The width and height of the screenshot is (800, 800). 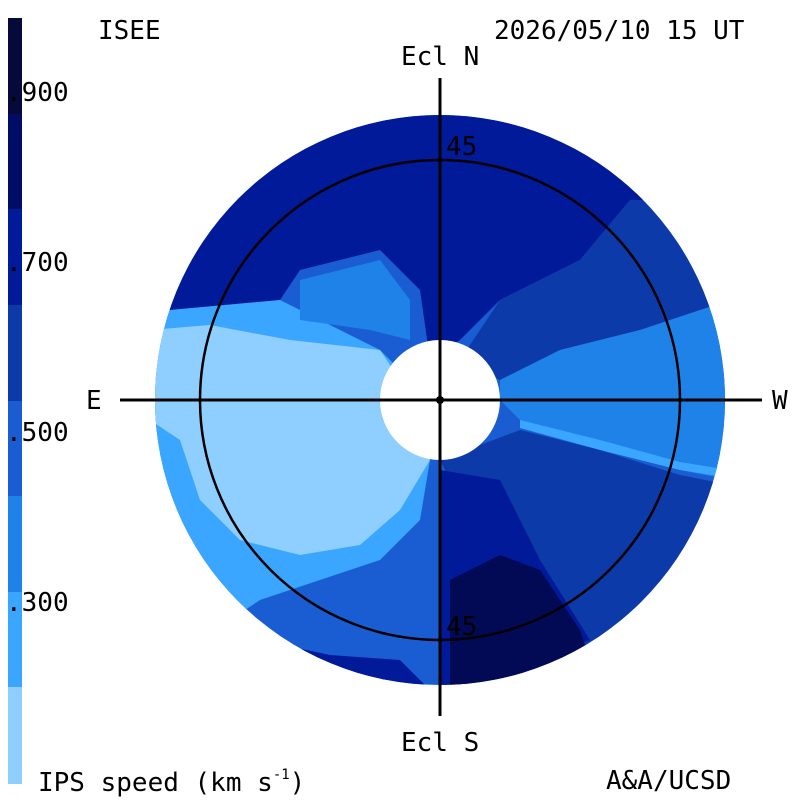 What do you see at coordinates (780, 401) in the screenshot?
I see `west-label: W` at bounding box center [780, 401].